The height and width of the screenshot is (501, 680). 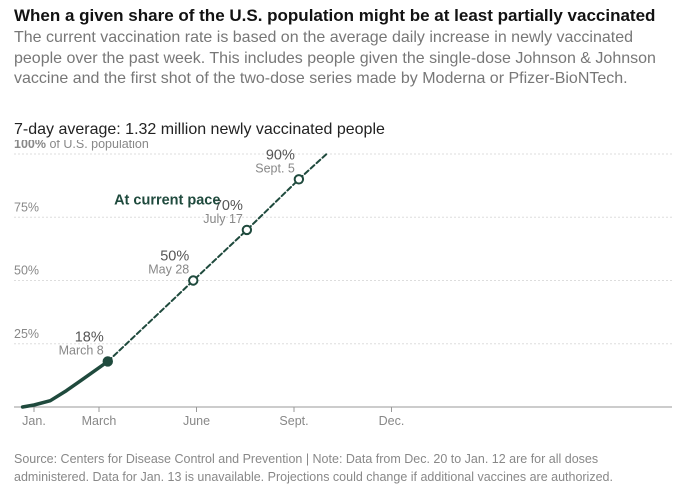 What do you see at coordinates (30, 145) in the screenshot?
I see `y-axis-label-bold: 100%` at bounding box center [30, 145].